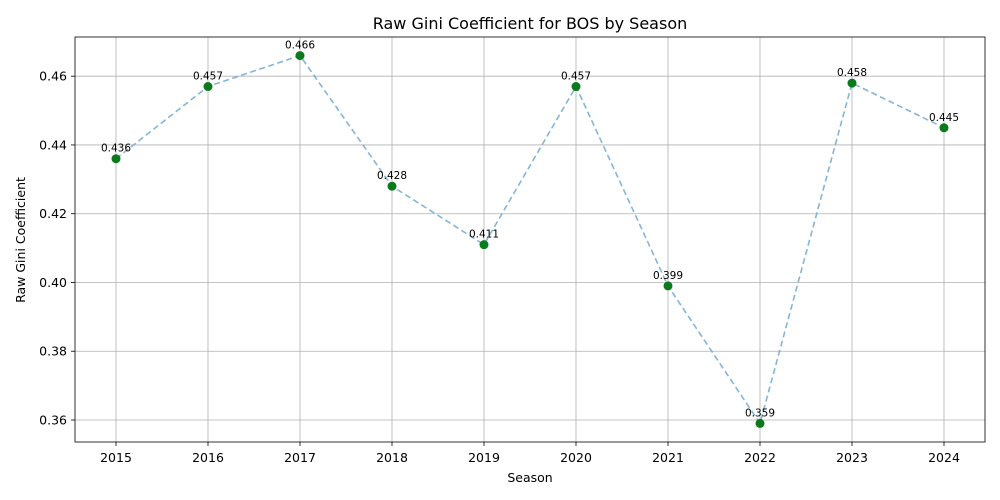 The height and width of the screenshot is (500, 1000). Describe the element at coordinates (944, 118) in the screenshot. I see `data-label: 0.445` at that location.